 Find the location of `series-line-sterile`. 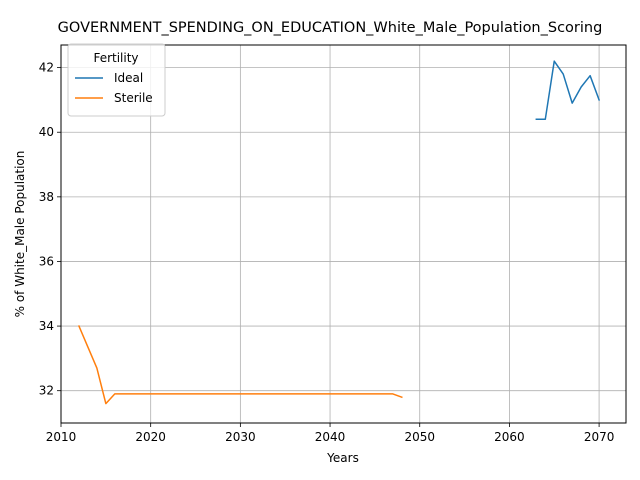

series-line-sterile is located at coordinates (240, 365).